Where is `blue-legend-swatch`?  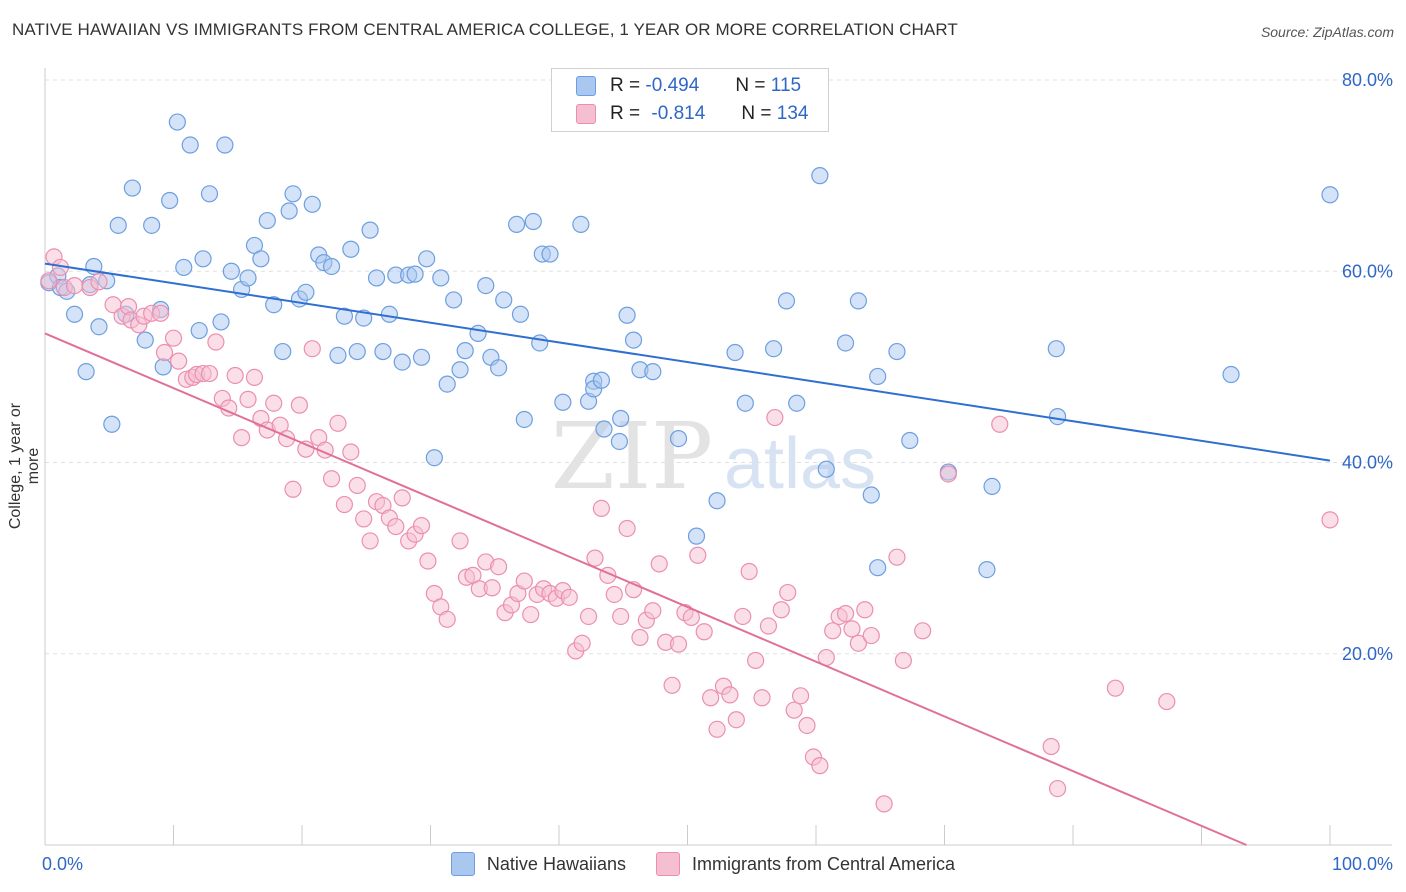
blue-legend-swatch is located at coordinates (462, 864).